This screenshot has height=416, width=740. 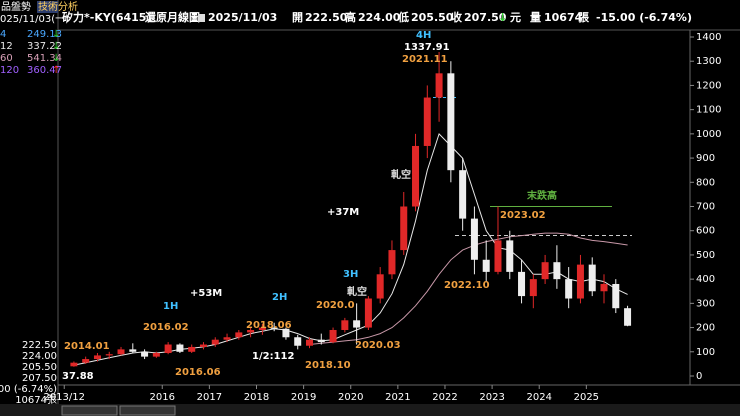 I want to click on volume-label: 量, so click(x=535, y=17).